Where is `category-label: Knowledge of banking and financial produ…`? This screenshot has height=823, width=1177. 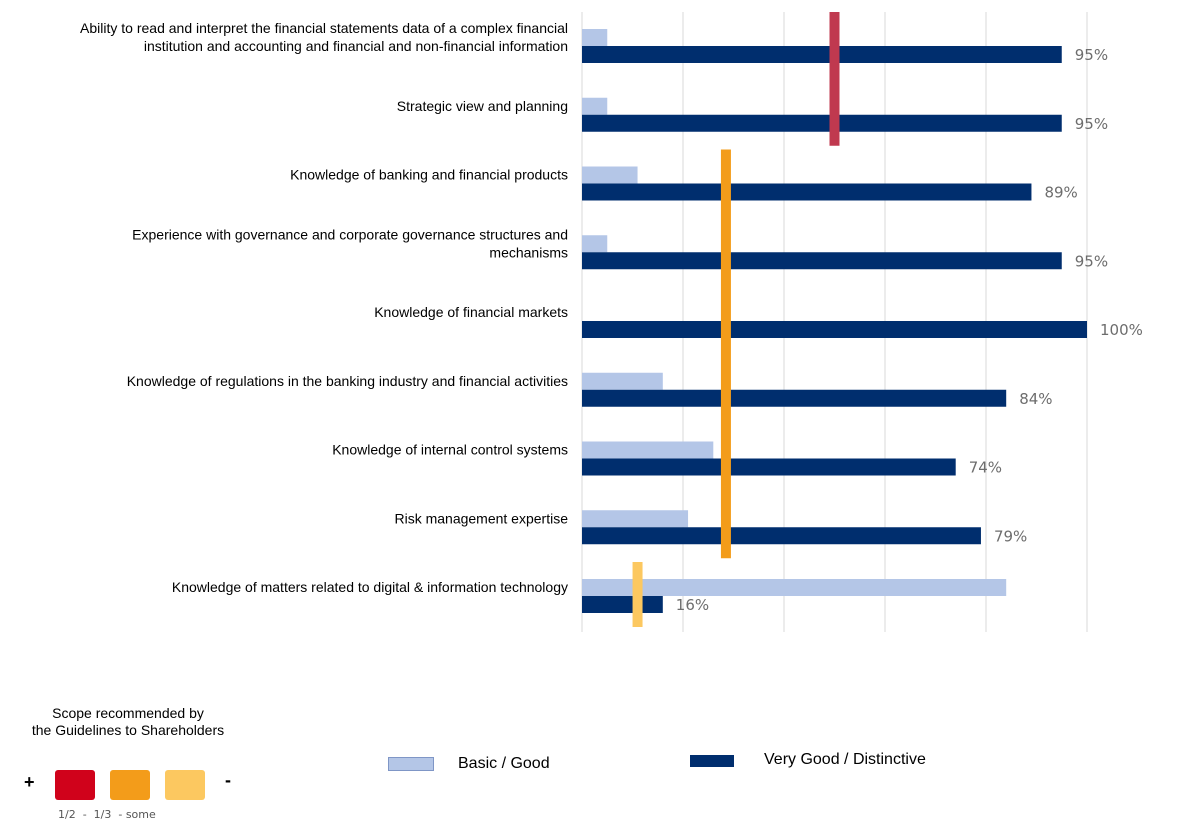
category-label: Knowledge of banking and financial produ… is located at coordinates (429, 175).